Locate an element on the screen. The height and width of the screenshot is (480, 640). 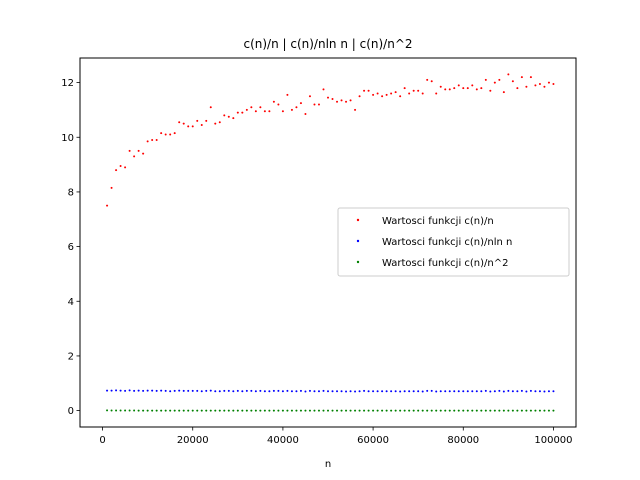
legend-label: Wartosci funkcji c(n)/n^2 is located at coordinates (445, 263).